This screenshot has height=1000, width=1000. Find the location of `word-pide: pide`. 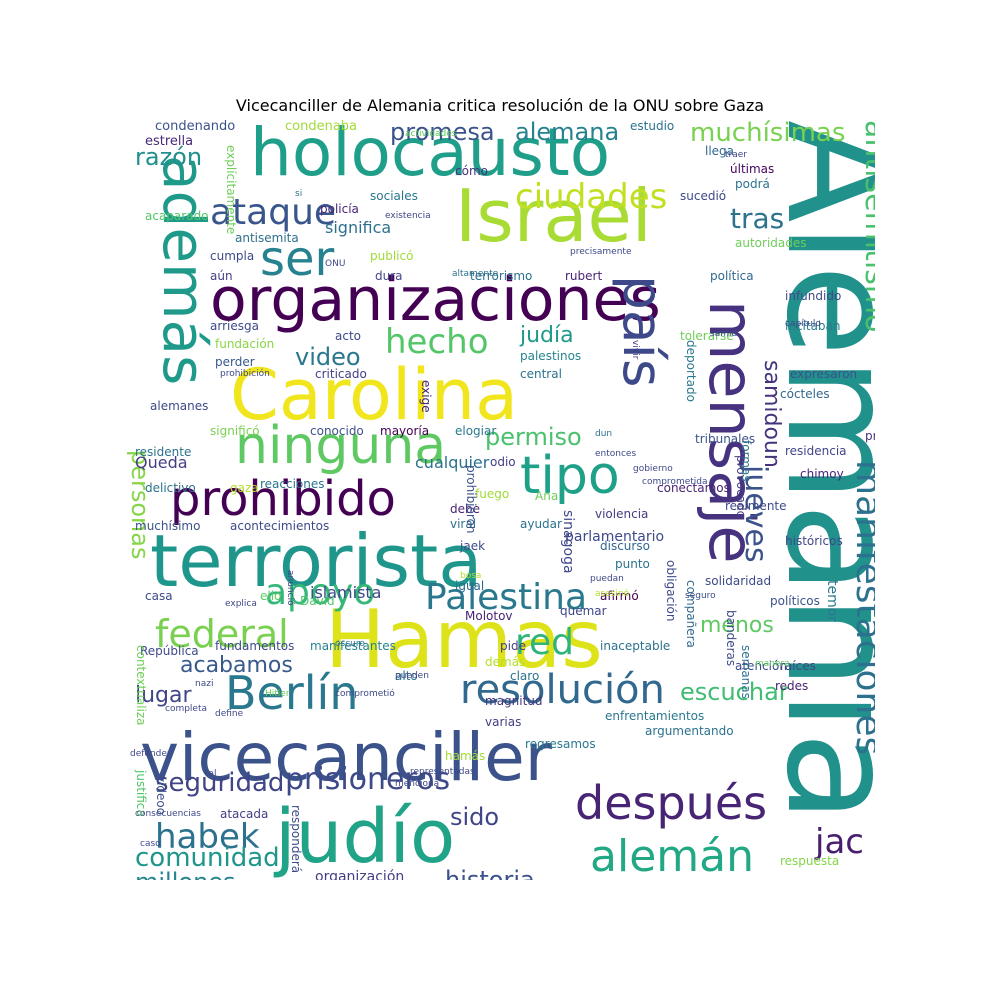

word-pide: pide is located at coordinates (513, 646).